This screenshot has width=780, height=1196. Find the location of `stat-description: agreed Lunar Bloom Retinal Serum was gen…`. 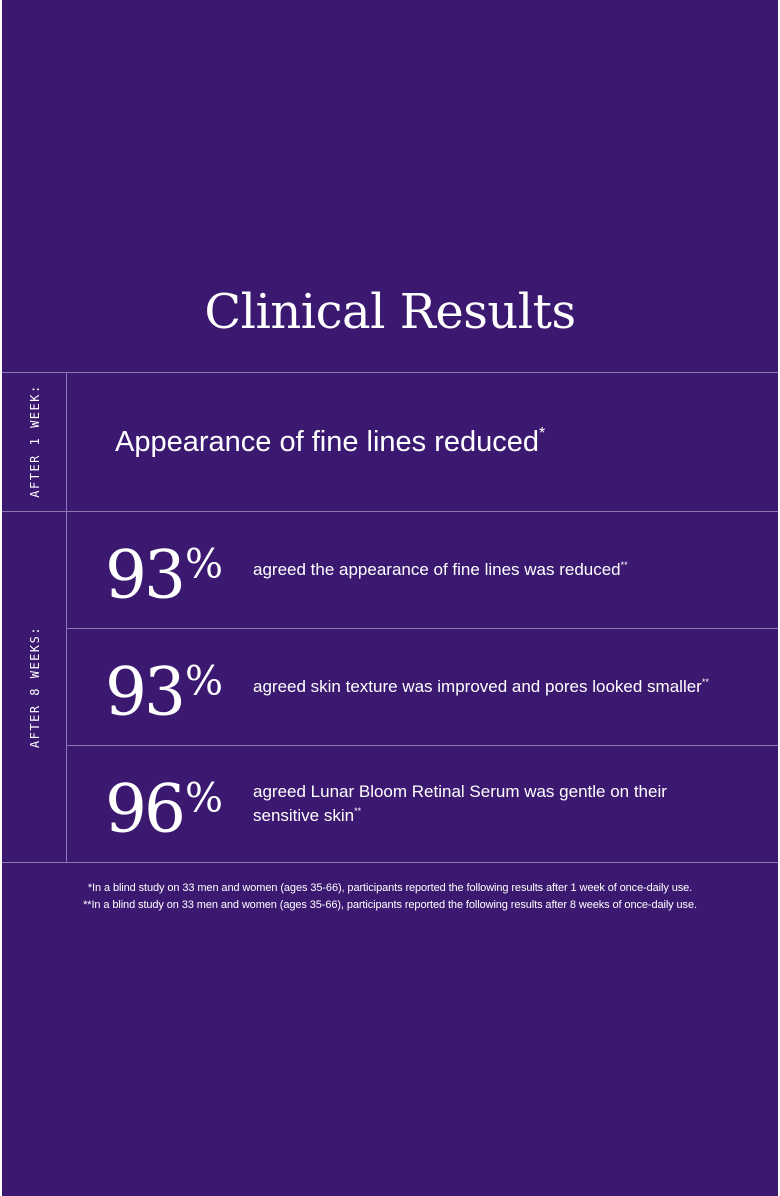

stat-description: agreed Lunar Bloom Retinal Serum was gen… is located at coordinates (488, 804).